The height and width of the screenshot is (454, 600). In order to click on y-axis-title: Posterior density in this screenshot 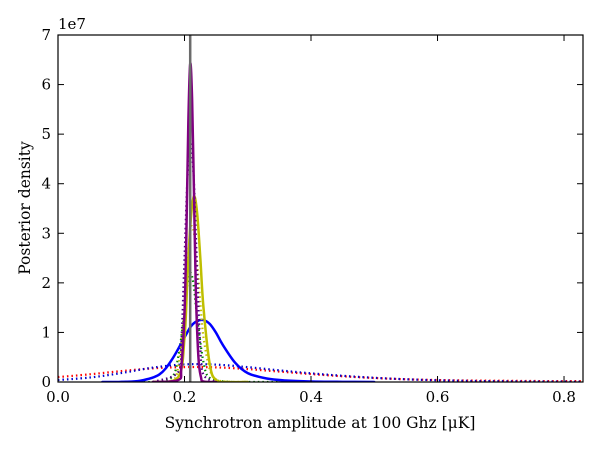, I will do `click(25, 208)`.